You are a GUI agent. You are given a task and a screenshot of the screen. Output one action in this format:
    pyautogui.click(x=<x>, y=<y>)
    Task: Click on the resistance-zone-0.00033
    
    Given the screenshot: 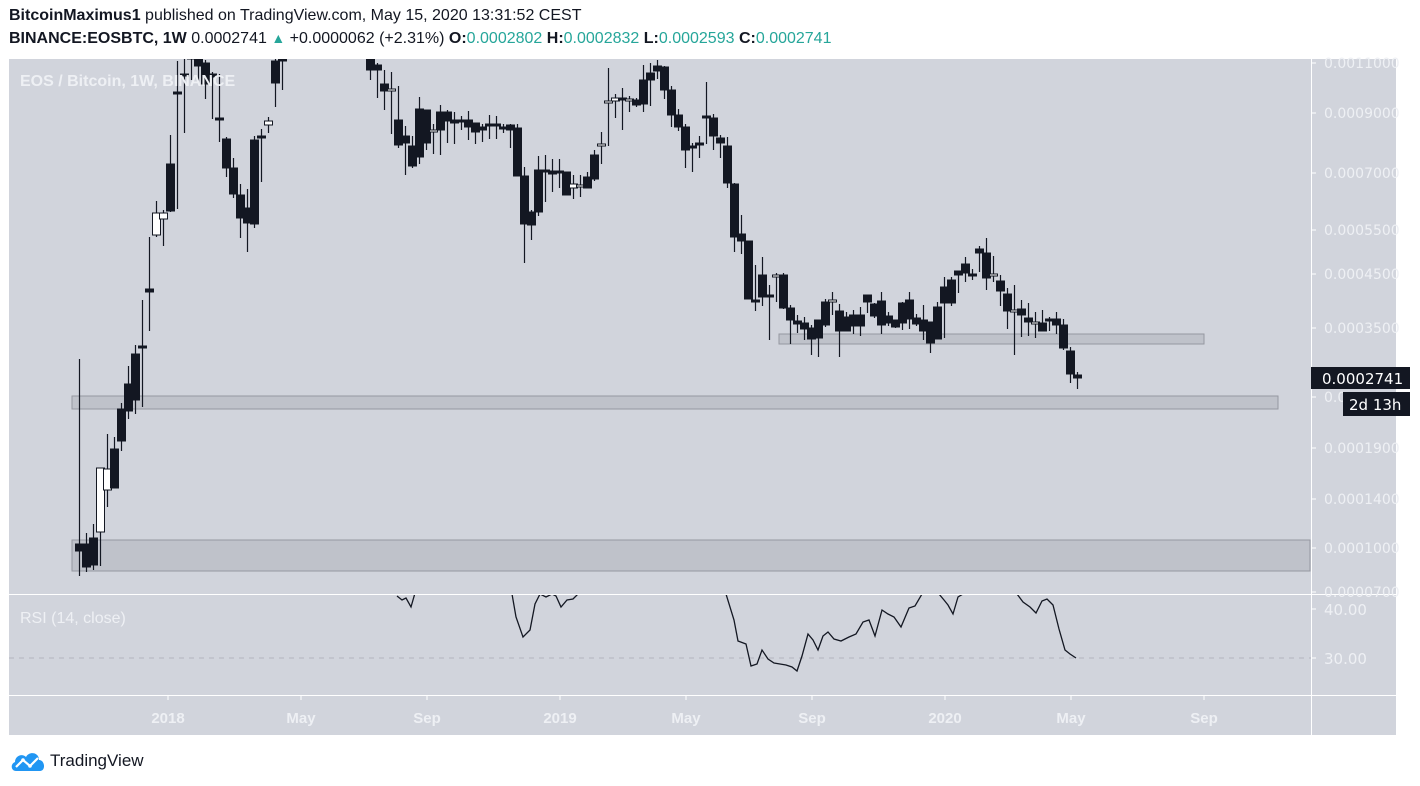 What is the action you would take?
    pyautogui.click(x=991, y=339)
    